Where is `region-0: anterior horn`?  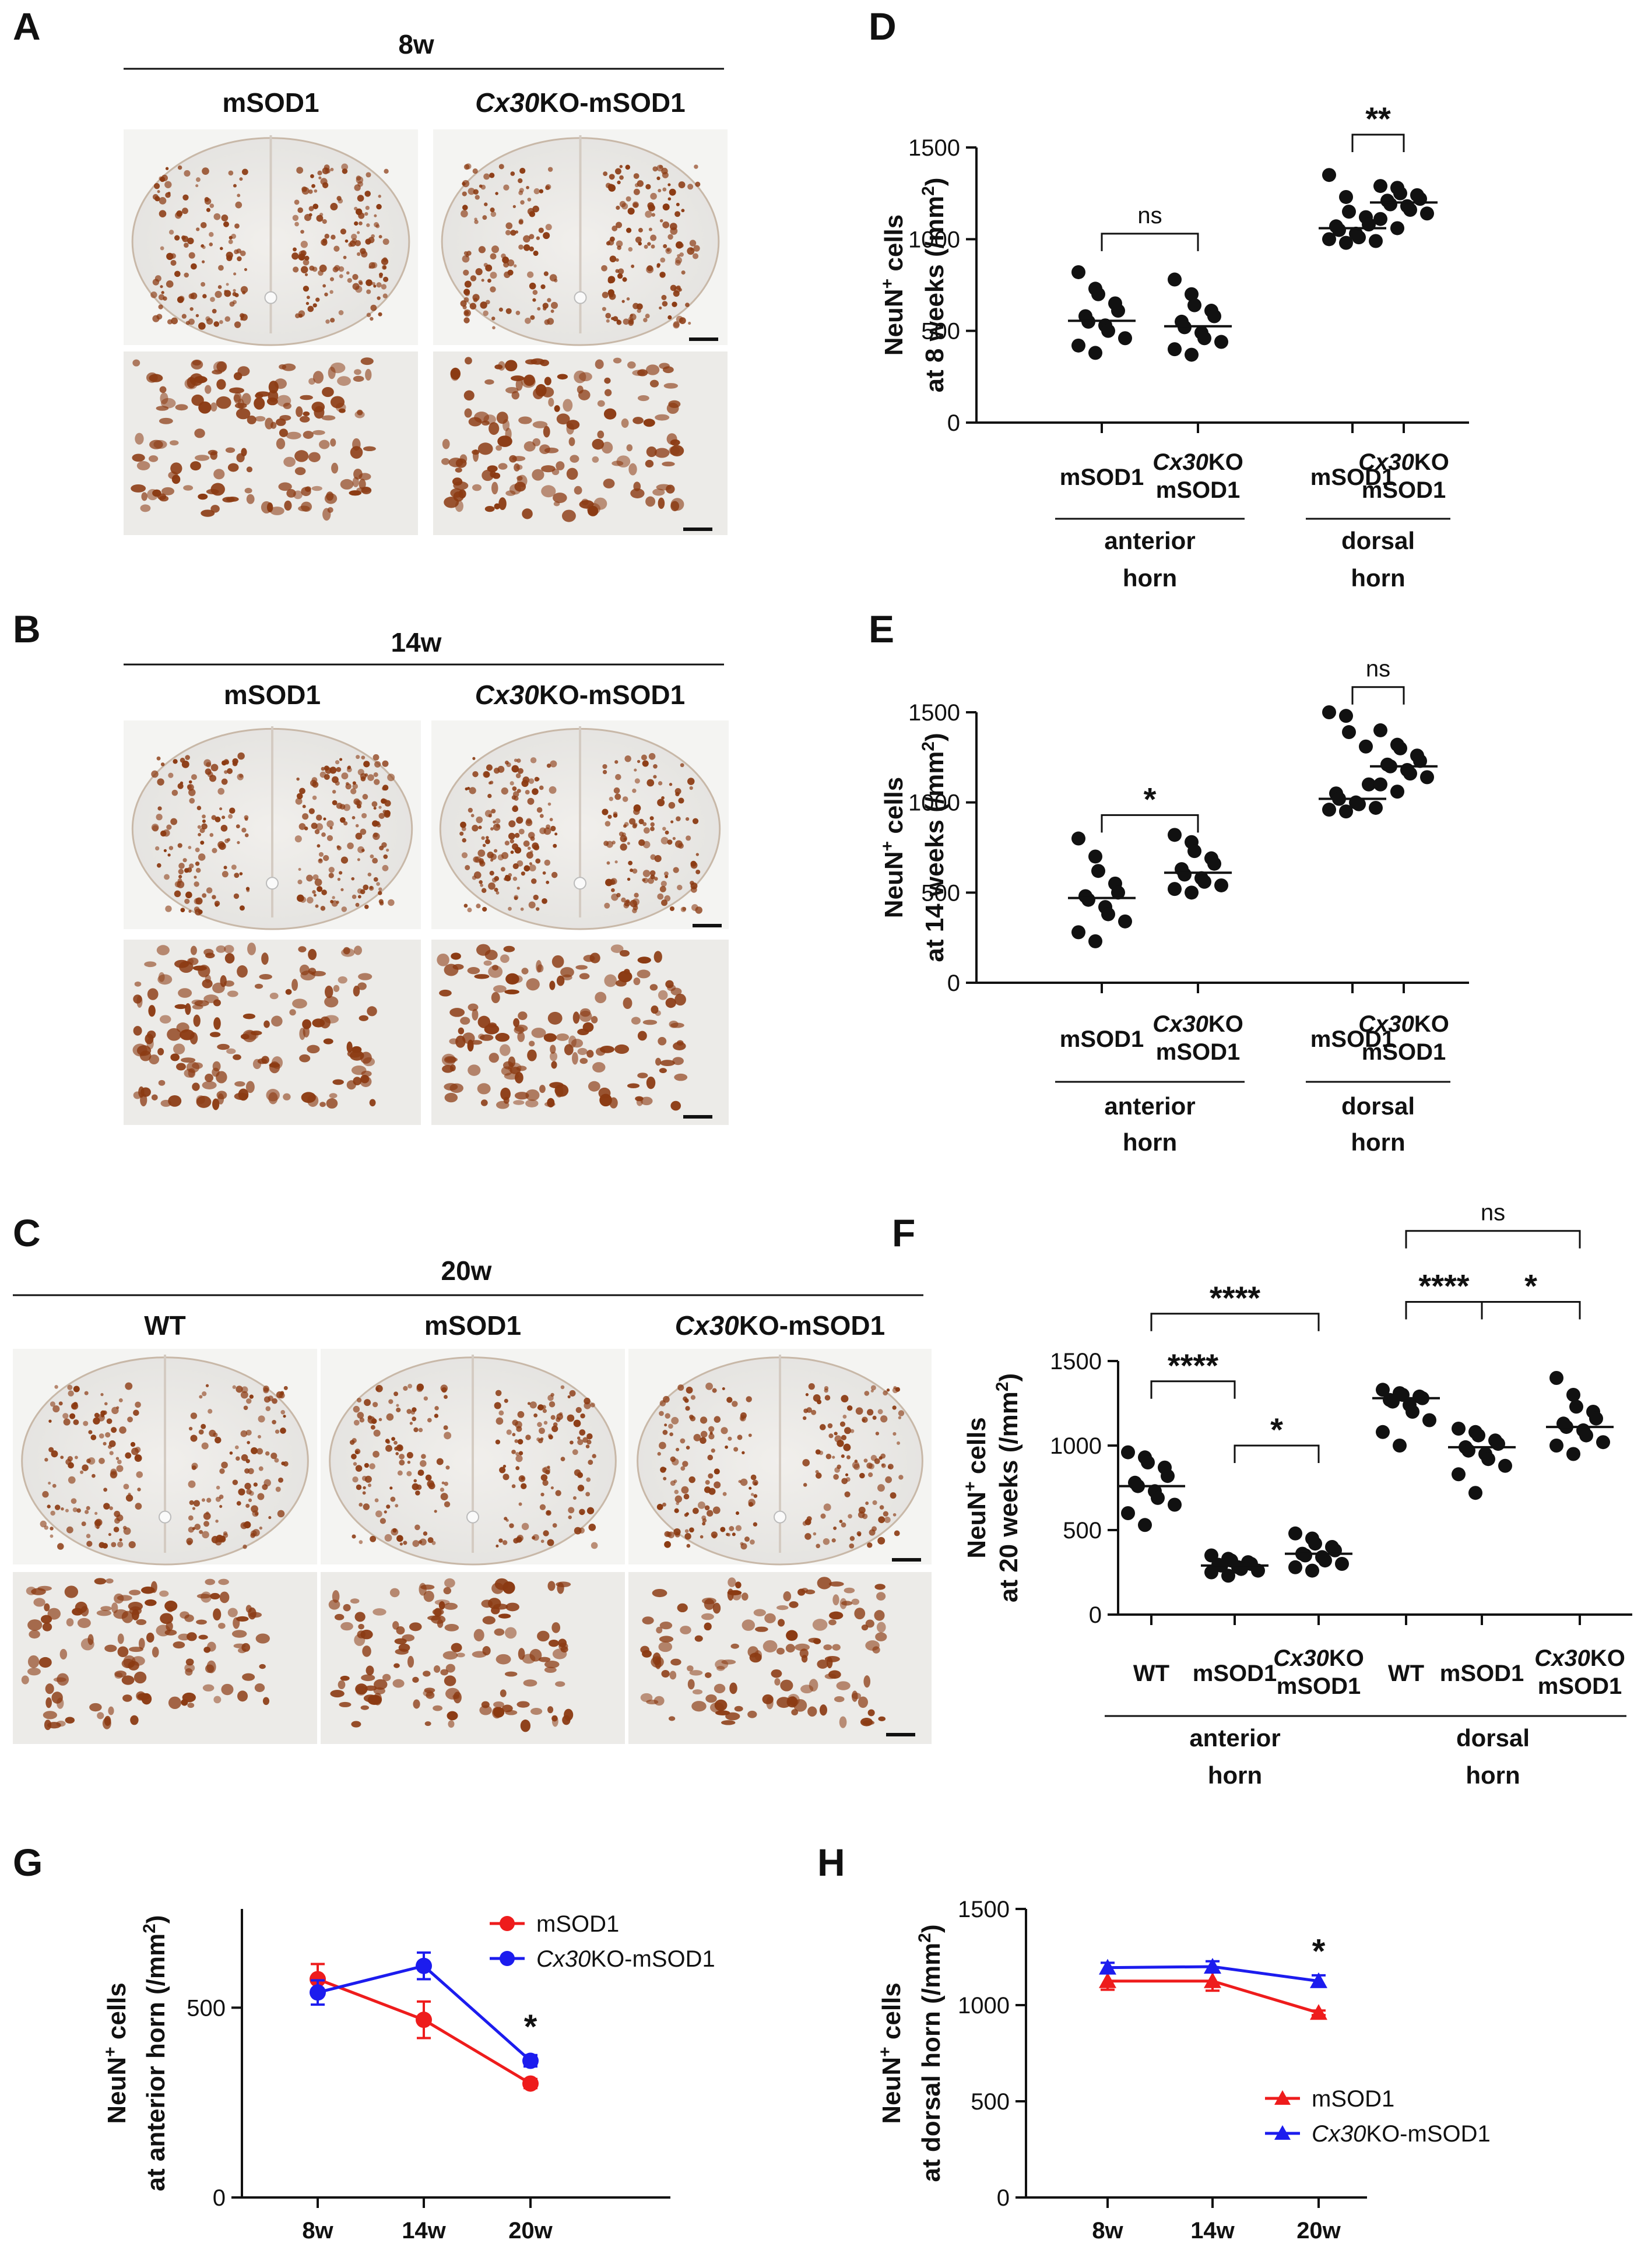 region-0: anterior horn is located at coordinates (1150, 1118).